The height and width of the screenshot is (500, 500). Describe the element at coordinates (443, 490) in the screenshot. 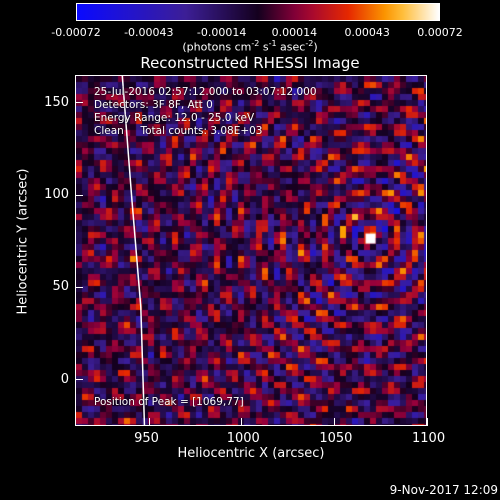

I see `timestamp: 9-Nov-2017 12:09` at that location.